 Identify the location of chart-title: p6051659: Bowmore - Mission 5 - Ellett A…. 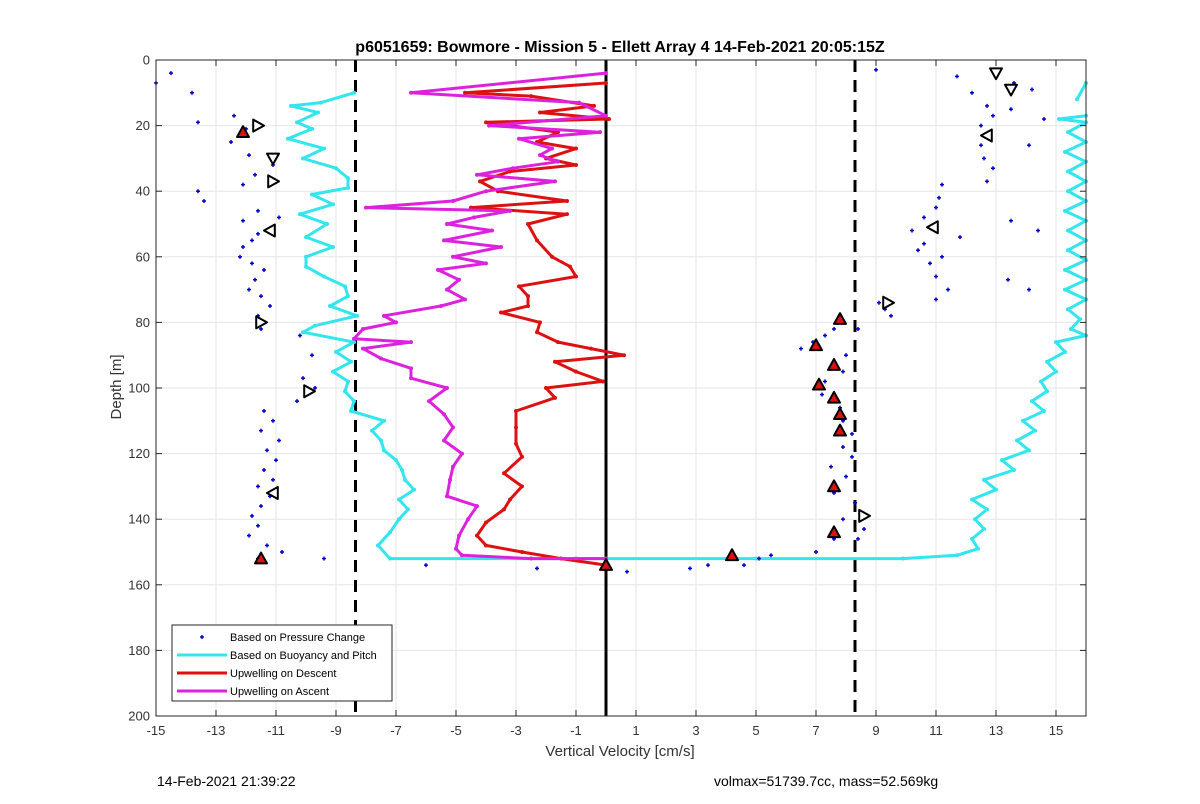
(620, 47).